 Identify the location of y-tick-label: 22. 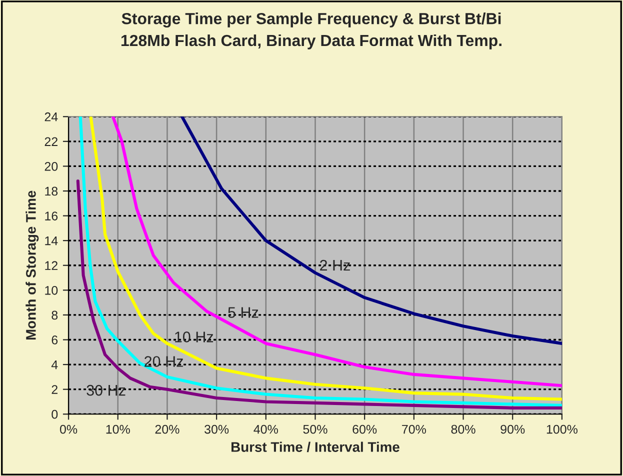
(51, 141).